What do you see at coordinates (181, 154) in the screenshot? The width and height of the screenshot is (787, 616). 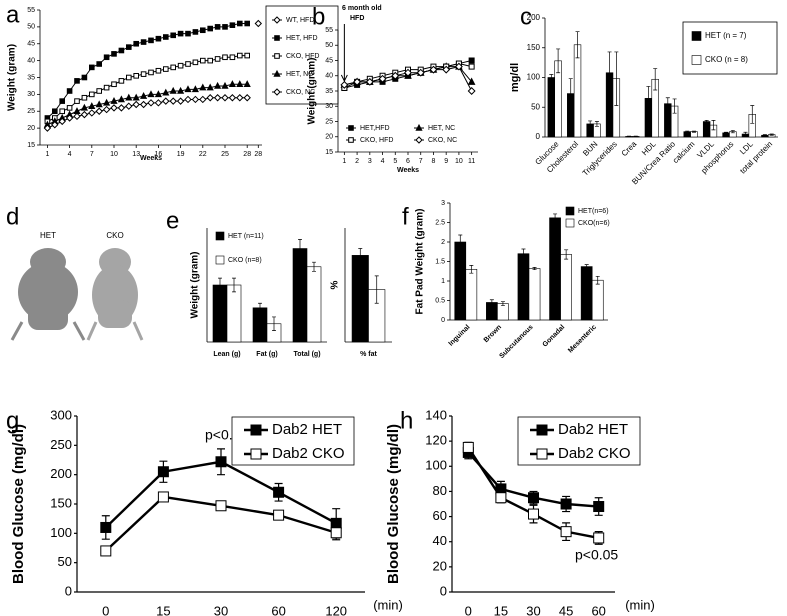 I see `x-tick-label: 19` at bounding box center [181, 154].